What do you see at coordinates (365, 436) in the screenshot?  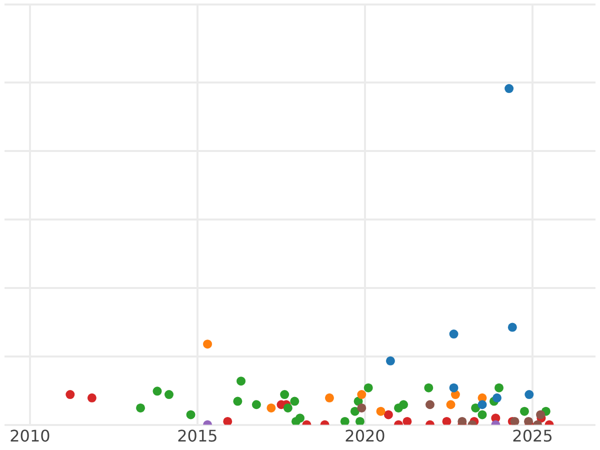 I see `x-tick-label: 2020` at bounding box center [365, 436].